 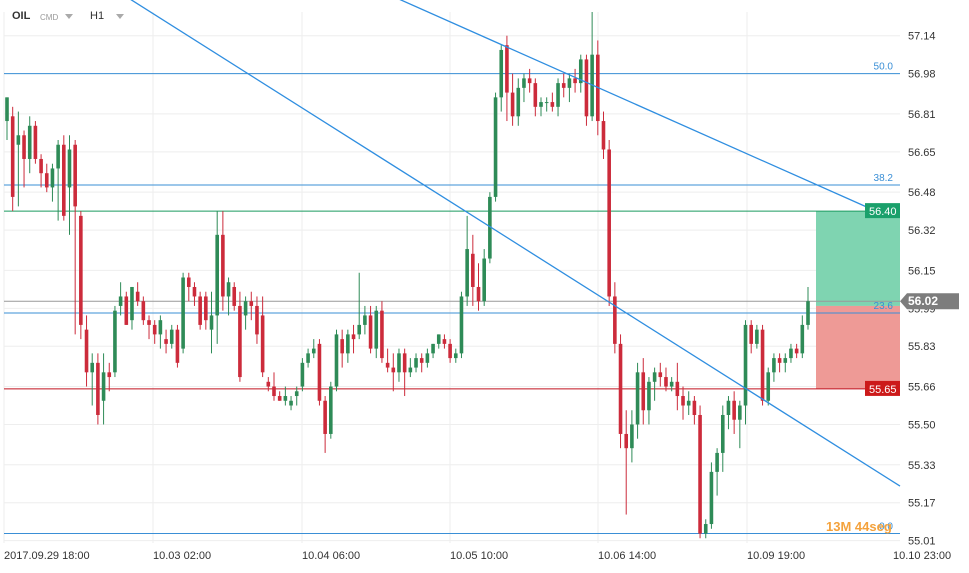 I want to click on countdown-minutes: 13M, so click(x=840, y=526).